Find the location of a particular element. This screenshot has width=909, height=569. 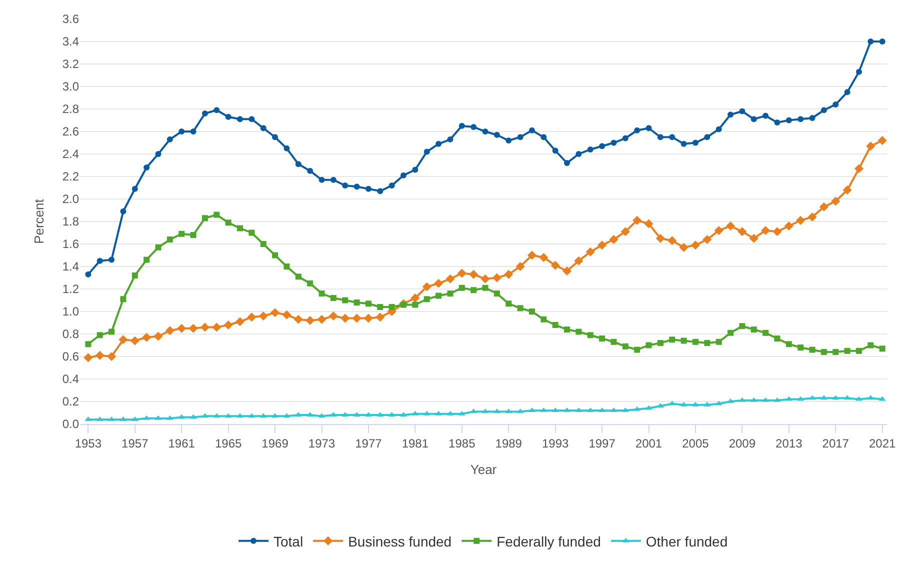

x-tick-label: 1969 is located at coordinates (275, 443).